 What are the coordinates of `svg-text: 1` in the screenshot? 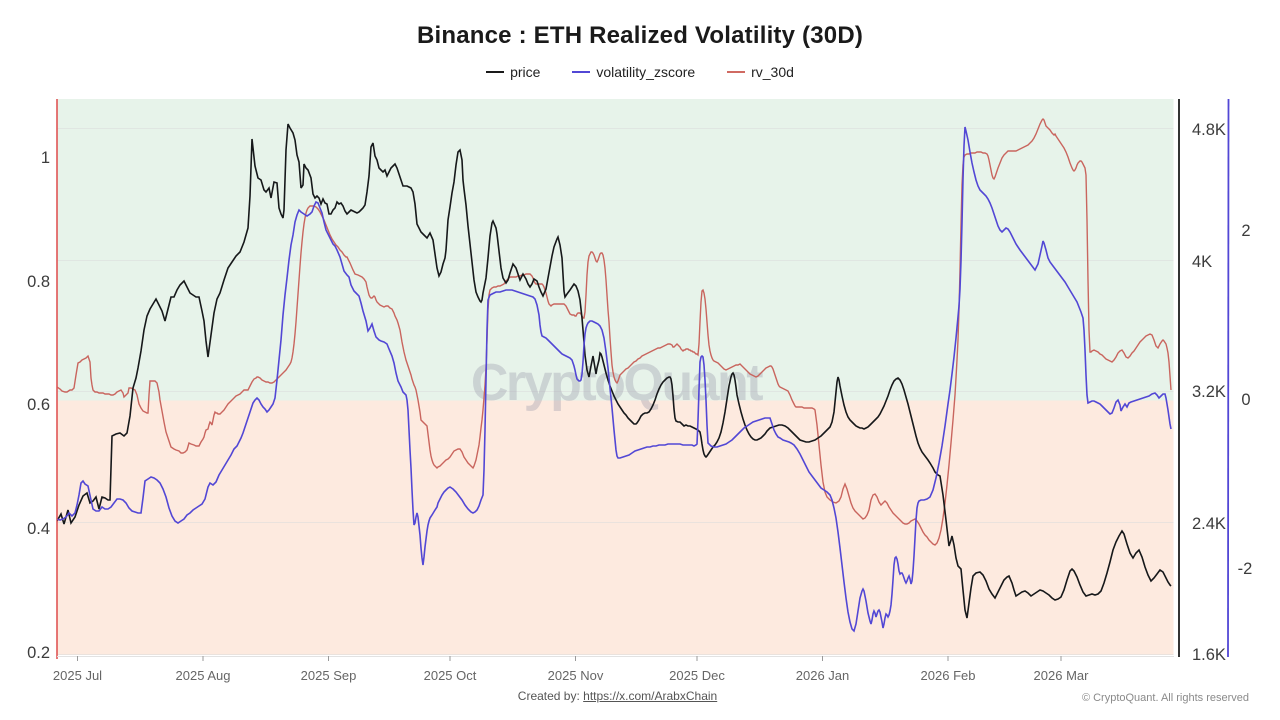 It's located at (45, 158).